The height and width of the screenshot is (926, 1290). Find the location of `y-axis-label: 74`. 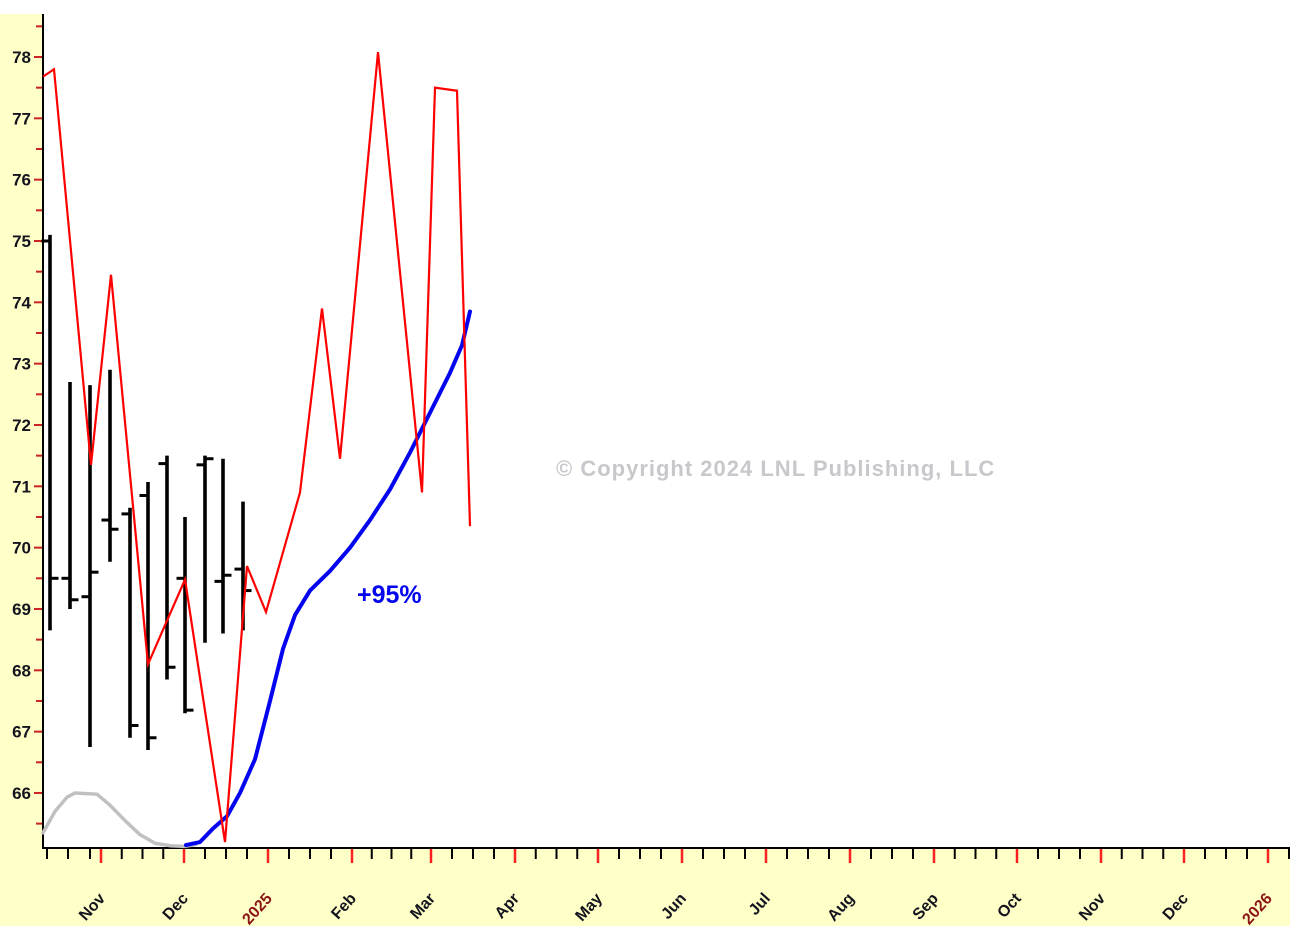

y-axis-label: 74 is located at coordinates (21, 302).